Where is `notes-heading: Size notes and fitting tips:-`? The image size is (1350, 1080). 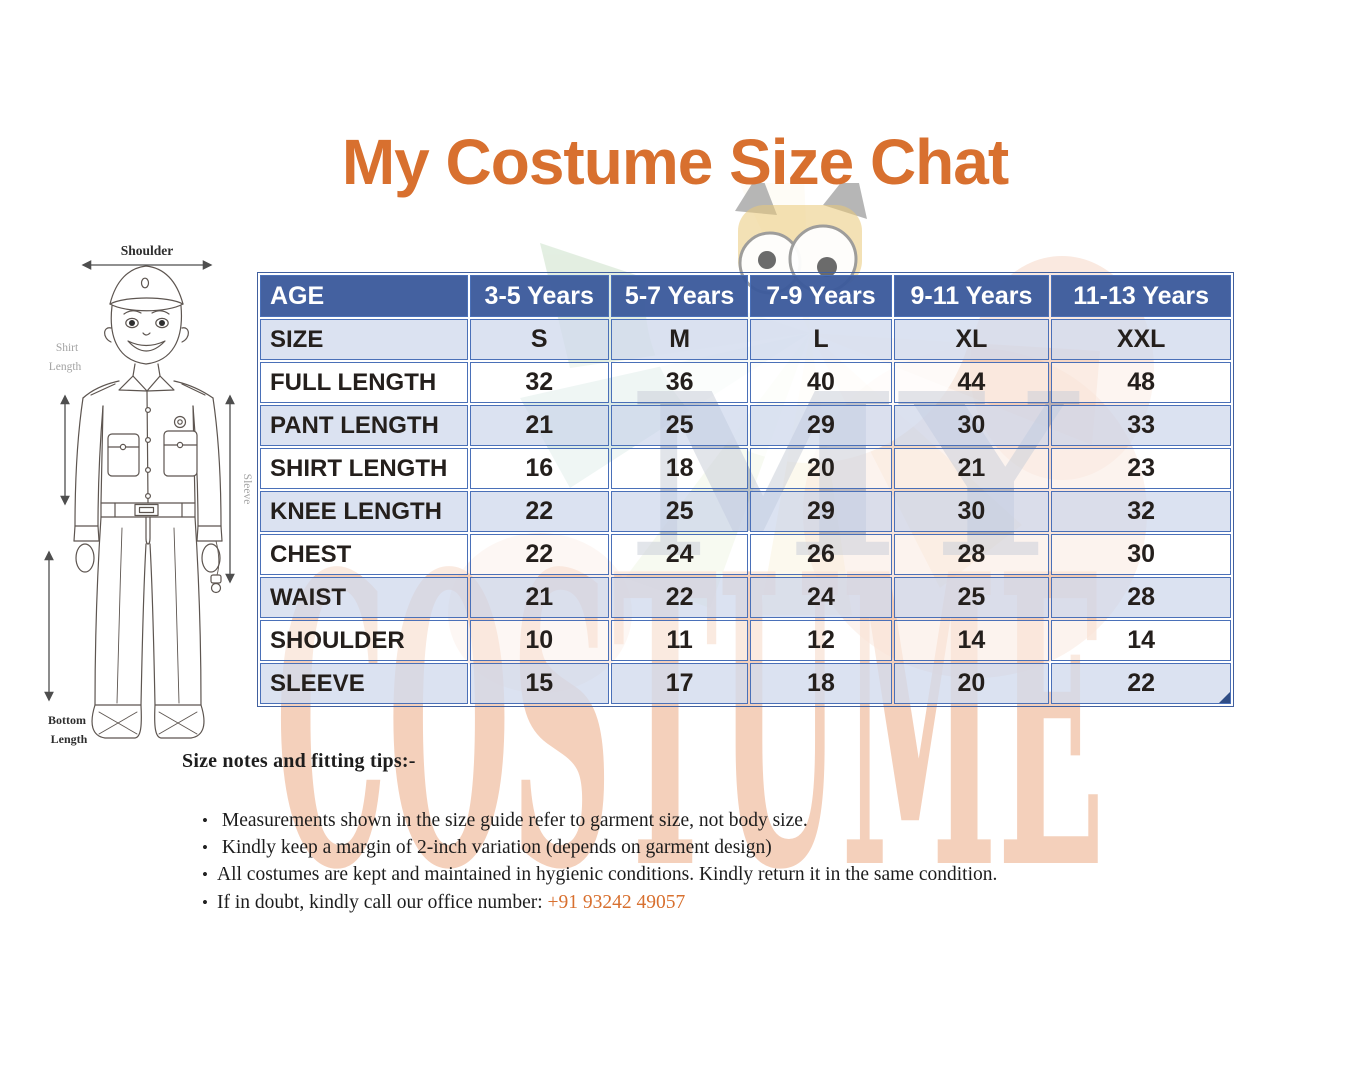
notes-heading: Size notes and fitting tips:- is located at coordinates (299, 761).